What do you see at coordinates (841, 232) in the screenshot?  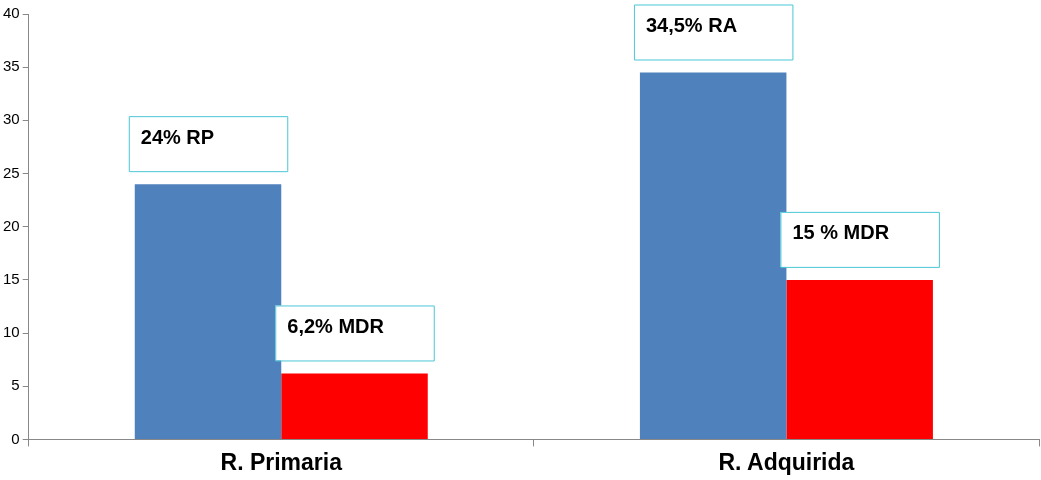 I see `data-label: 15 % MDR` at bounding box center [841, 232].